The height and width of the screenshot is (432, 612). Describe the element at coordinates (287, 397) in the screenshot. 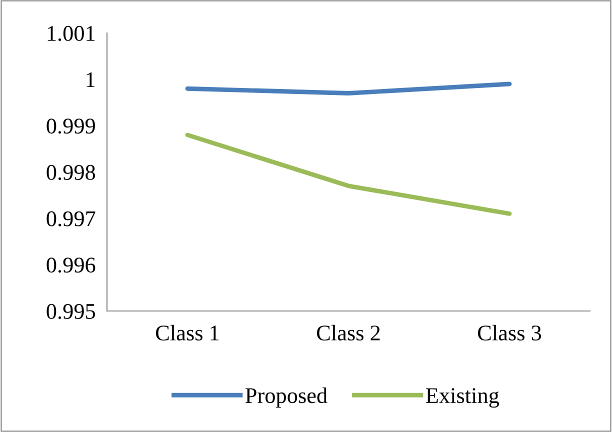

I see `legend-label: Proposed` at that location.